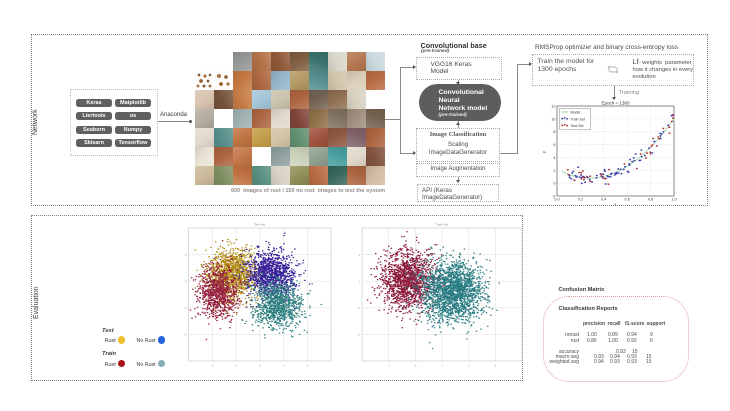  I want to click on svg-text: x, so click(616, 205).